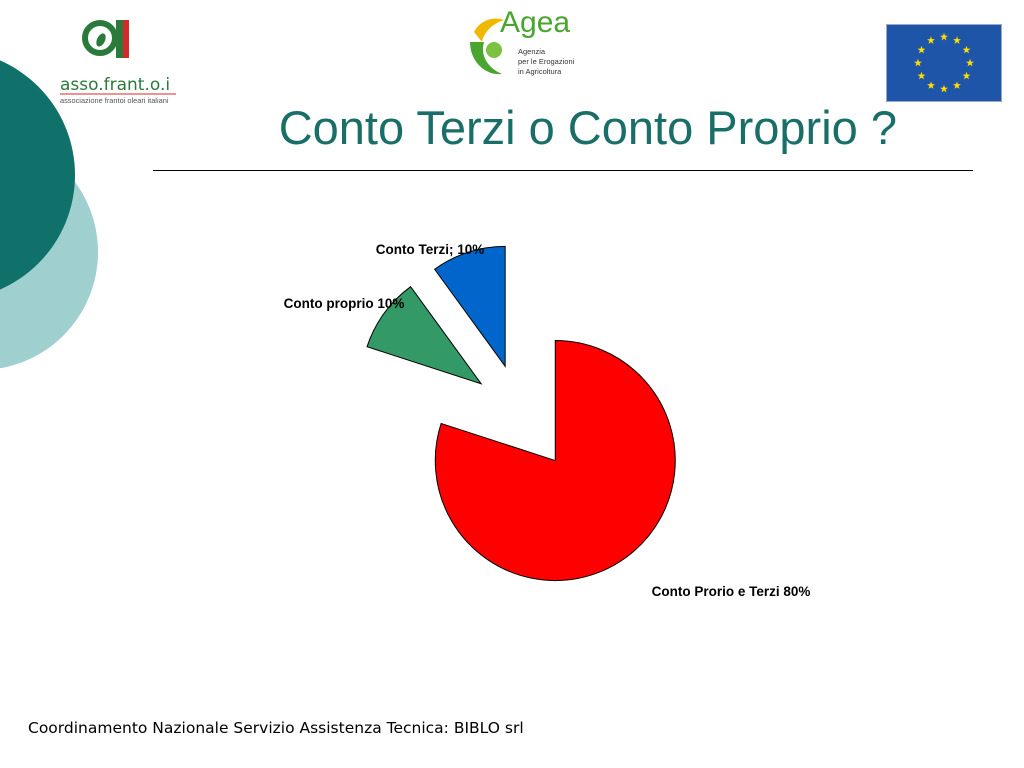 The width and height of the screenshot is (1024, 768). What do you see at coordinates (532, 51) in the screenshot?
I see `agea-line-1: Agenzia` at bounding box center [532, 51].